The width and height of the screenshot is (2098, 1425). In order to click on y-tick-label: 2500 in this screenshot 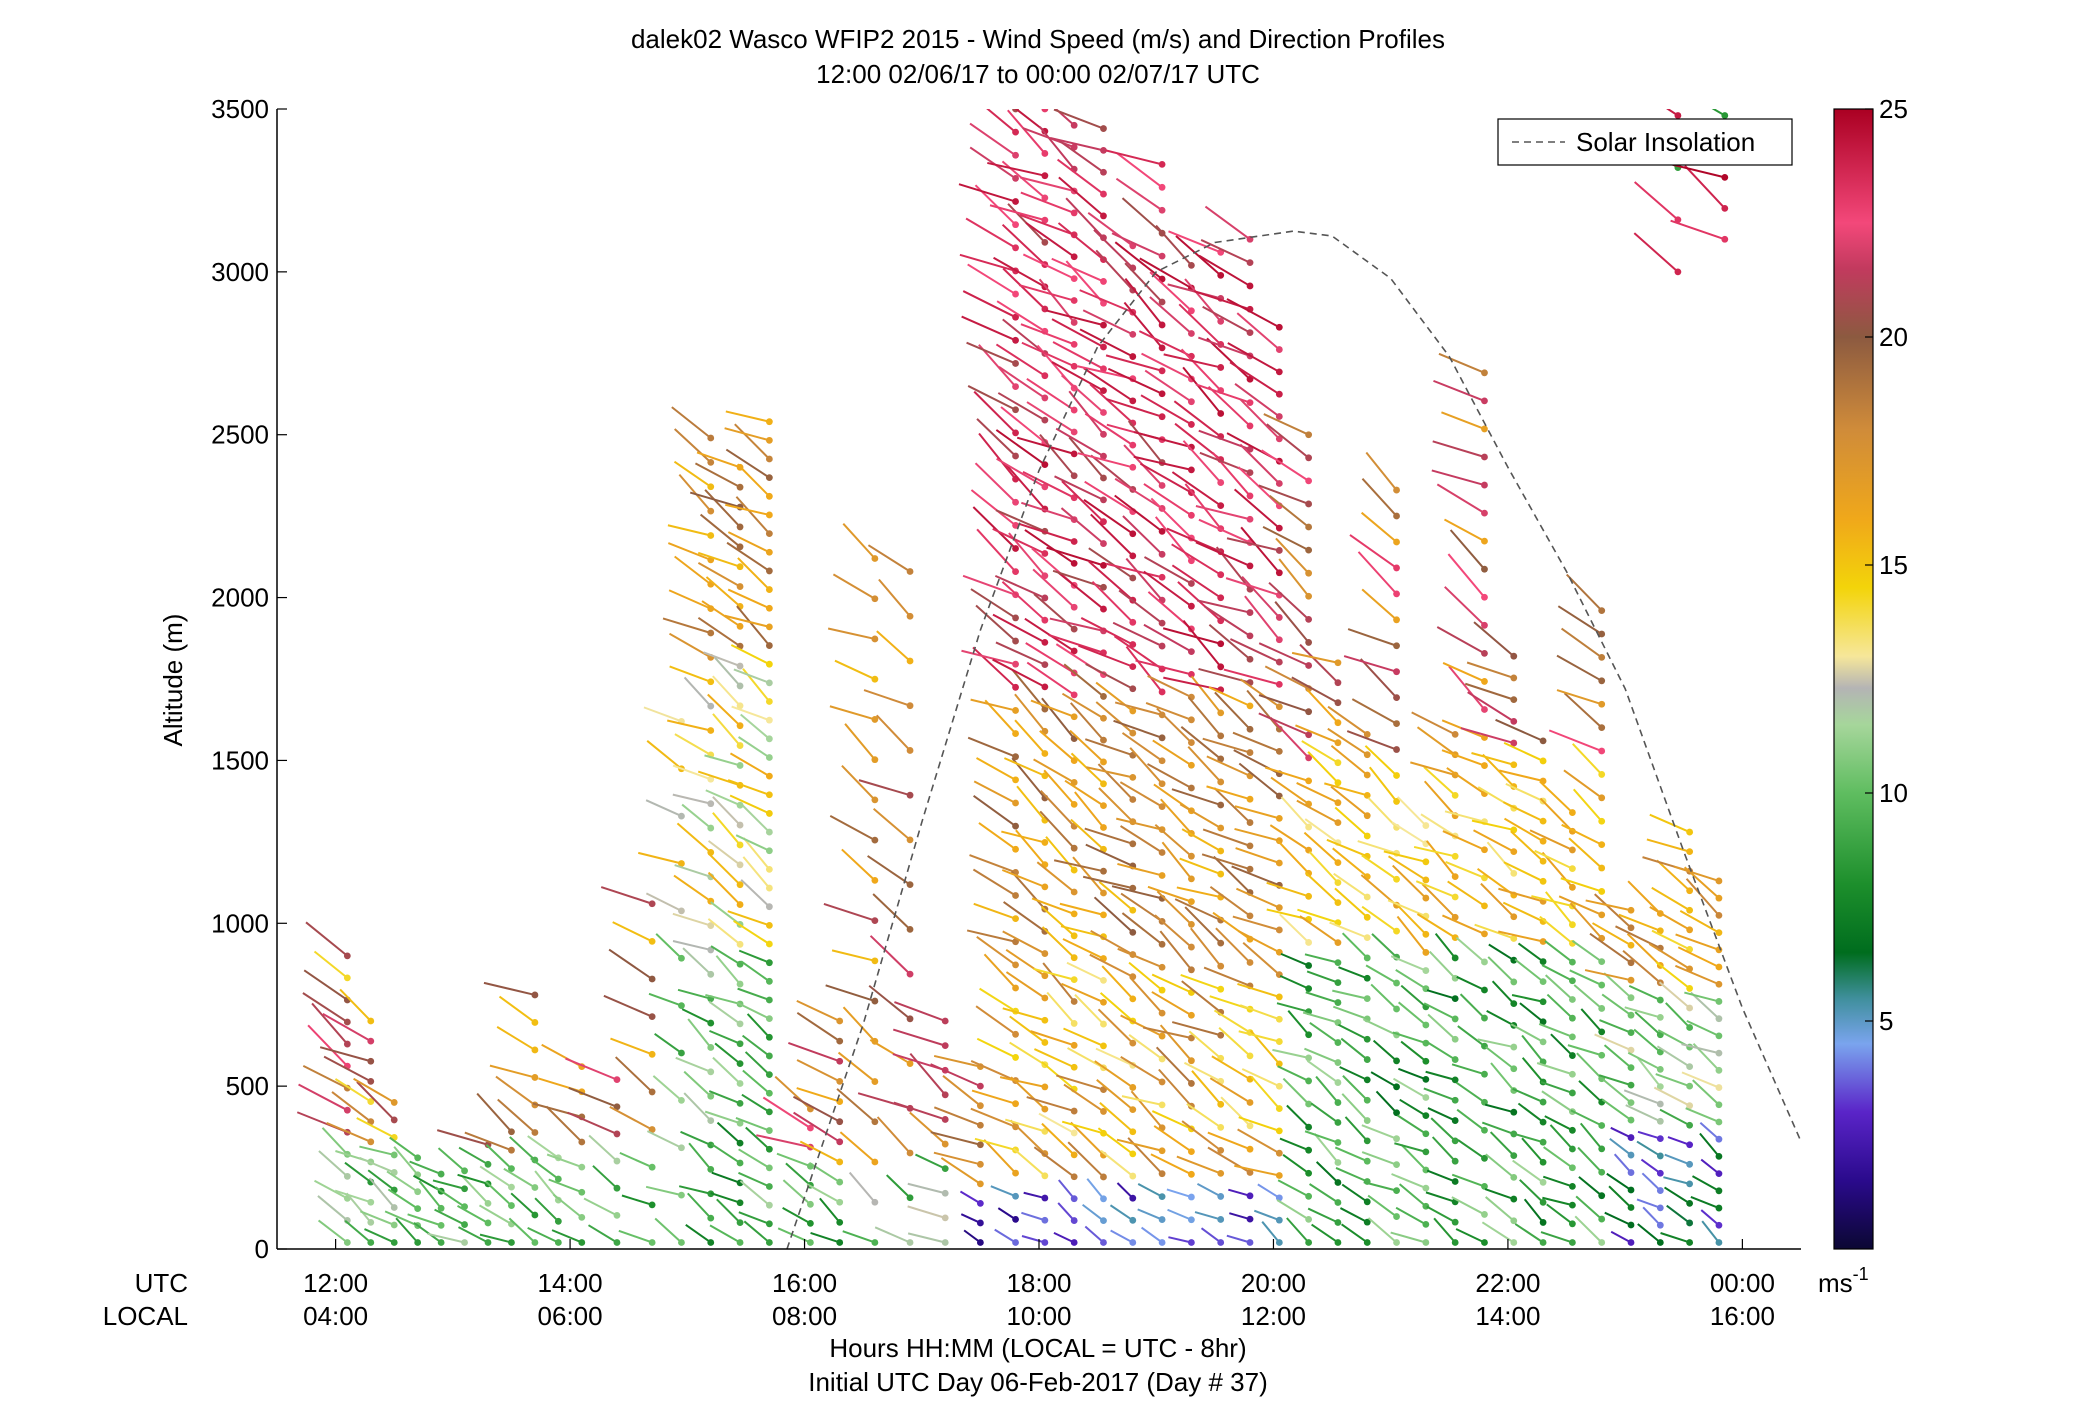, I will do `click(240, 435)`.